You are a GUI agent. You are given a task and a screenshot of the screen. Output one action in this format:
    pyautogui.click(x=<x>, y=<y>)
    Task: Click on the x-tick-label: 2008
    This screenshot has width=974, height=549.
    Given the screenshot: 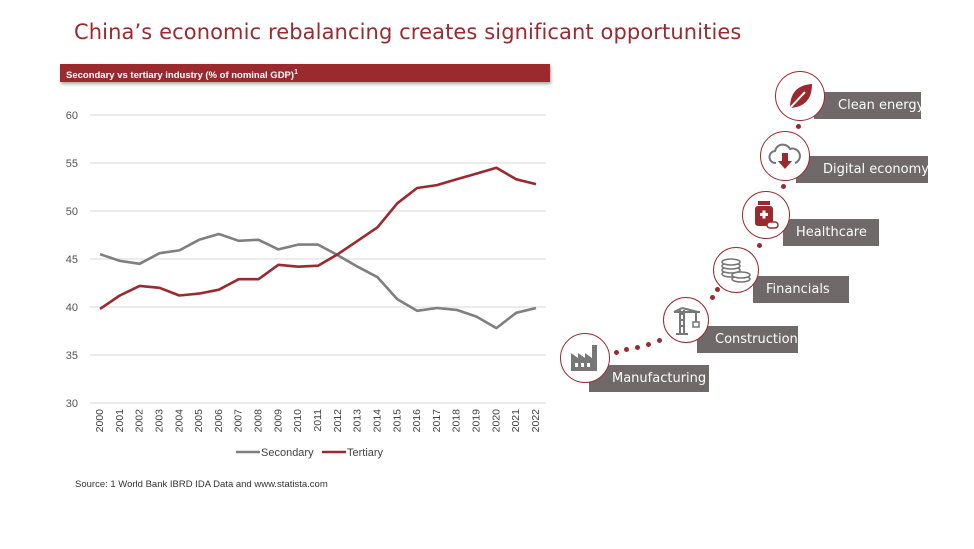 What is the action you would take?
    pyautogui.click(x=259, y=421)
    